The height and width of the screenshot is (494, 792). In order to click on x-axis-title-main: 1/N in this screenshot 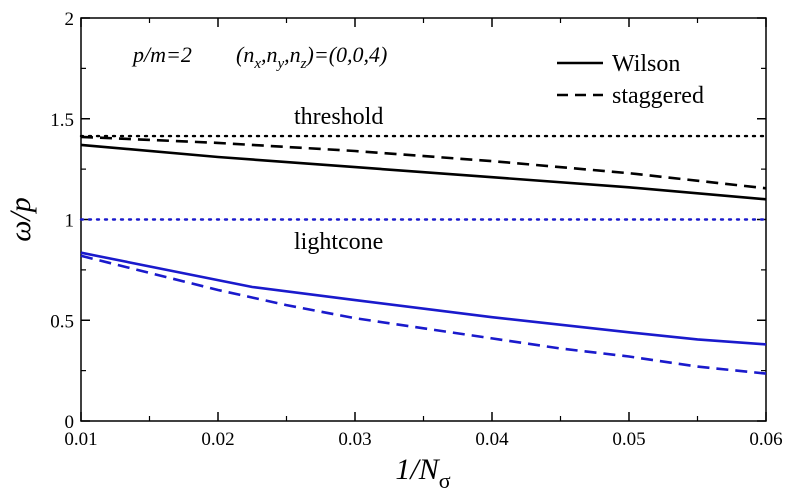, I will do `click(417, 469)`.